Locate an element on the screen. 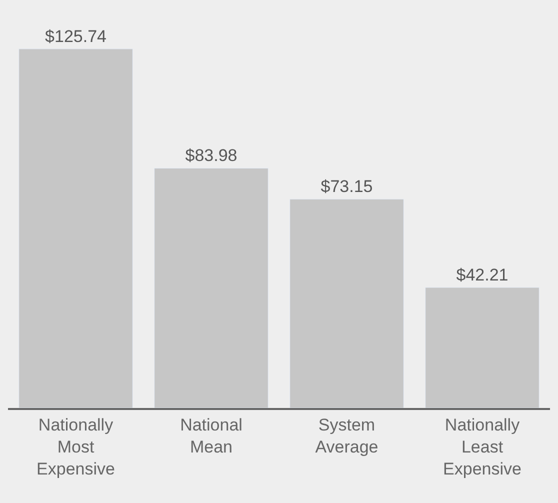  x-tick-label: Nationally Most Expensive is located at coordinates (75, 447).